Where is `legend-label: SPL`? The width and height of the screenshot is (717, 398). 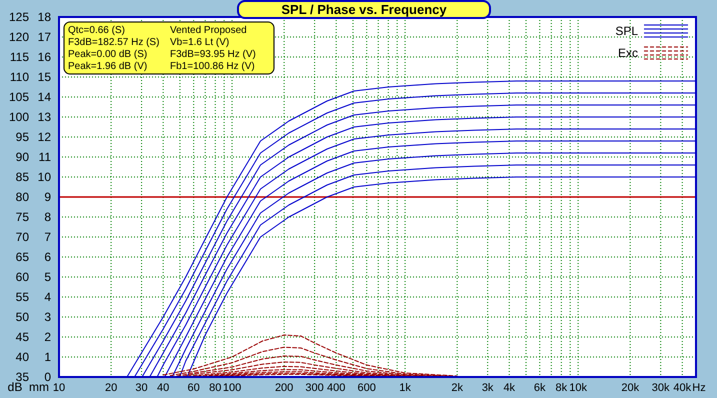
legend-label: SPL is located at coordinates (626, 31).